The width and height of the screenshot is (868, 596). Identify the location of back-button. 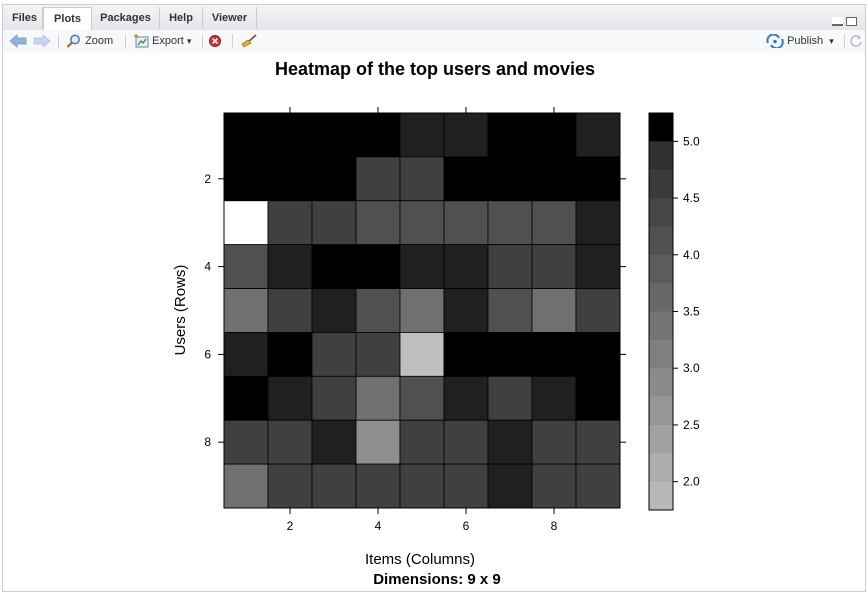
(18, 41).